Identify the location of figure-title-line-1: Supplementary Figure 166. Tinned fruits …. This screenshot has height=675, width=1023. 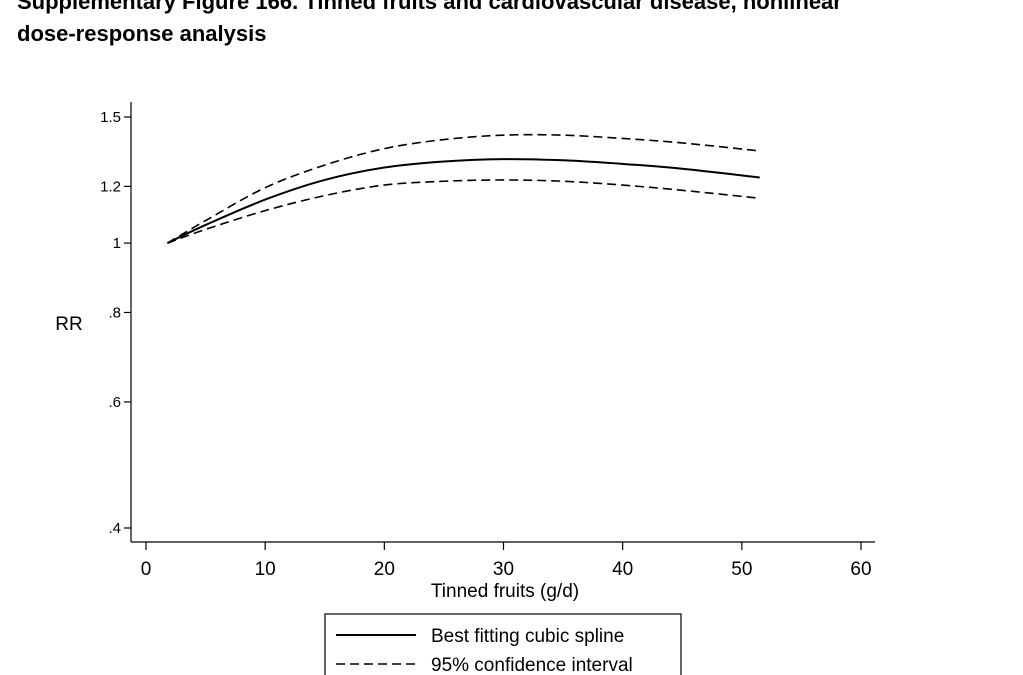
(429, 7).